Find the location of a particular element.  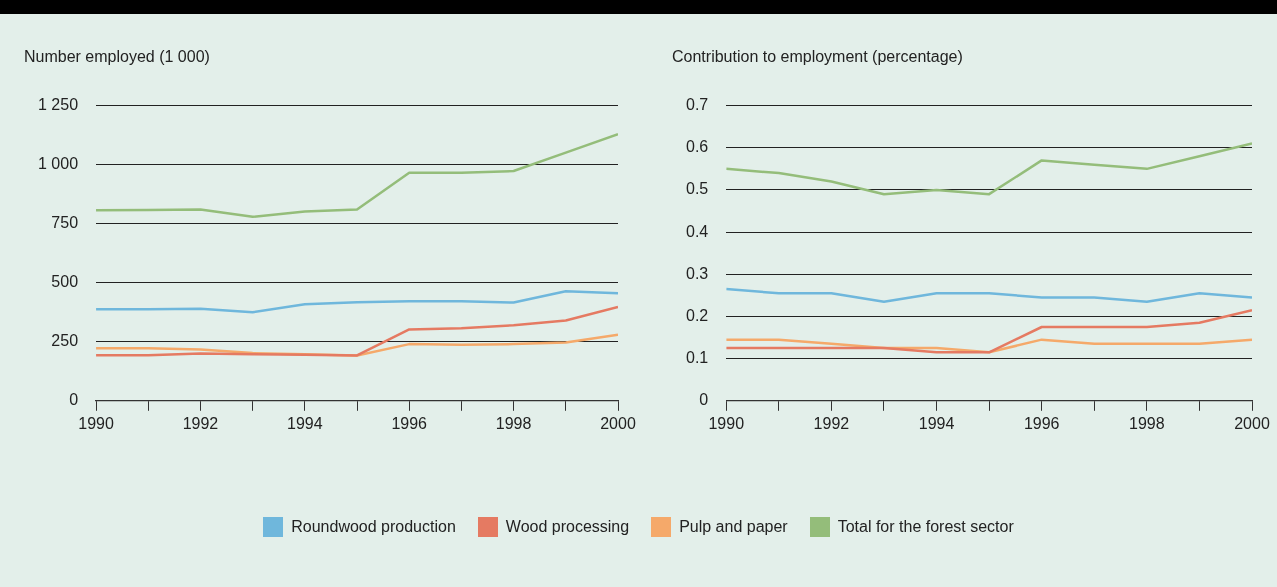

y-tick-label: 250 is located at coordinates (65, 341).